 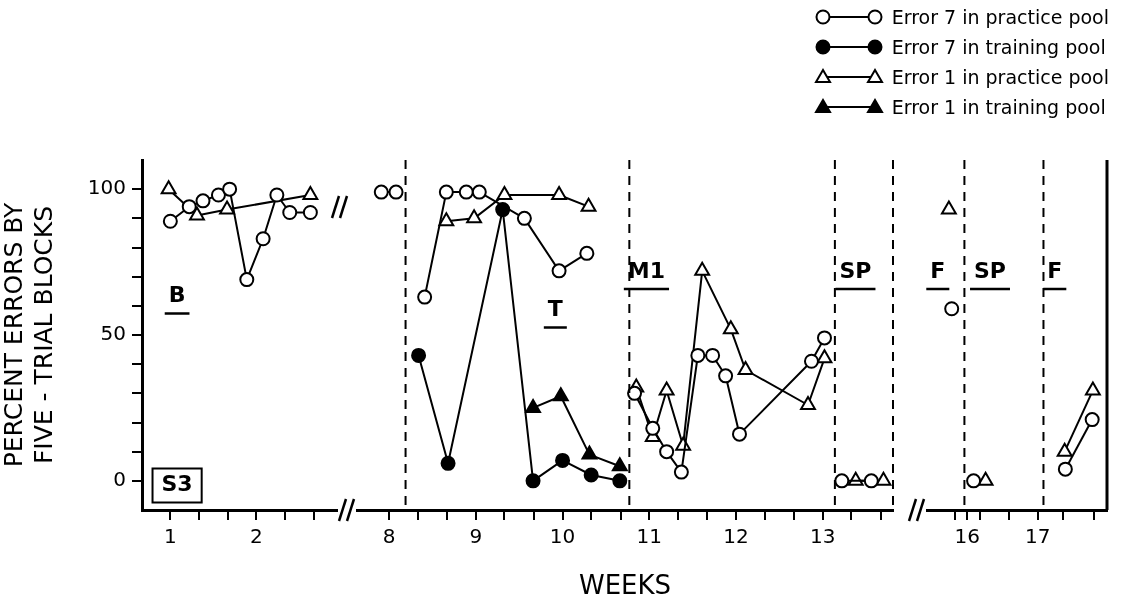 What do you see at coordinates (646, 270) in the screenshot?
I see `annotation: M1` at bounding box center [646, 270].